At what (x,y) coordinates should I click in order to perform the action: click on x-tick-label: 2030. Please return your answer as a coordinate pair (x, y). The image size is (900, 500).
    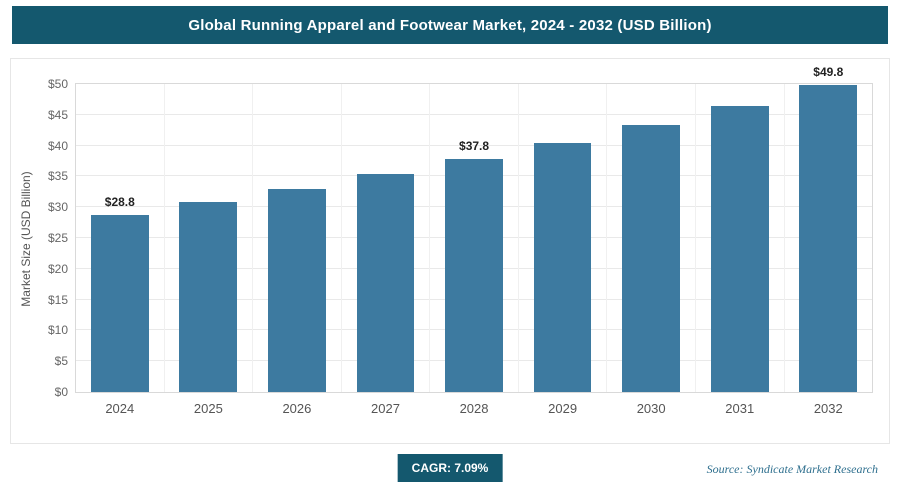
    Looking at the image, I should click on (651, 408).